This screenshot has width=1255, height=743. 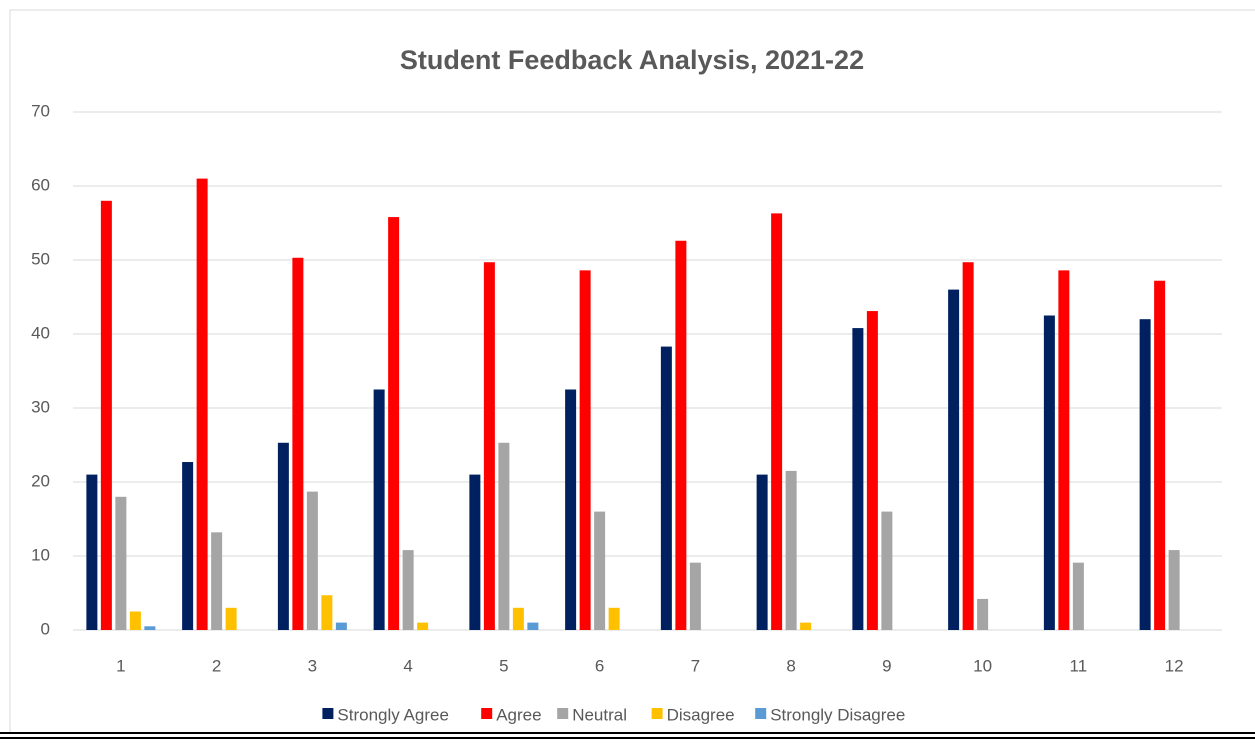 I want to click on y-tick-label: 0, so click(x=45, y=628).